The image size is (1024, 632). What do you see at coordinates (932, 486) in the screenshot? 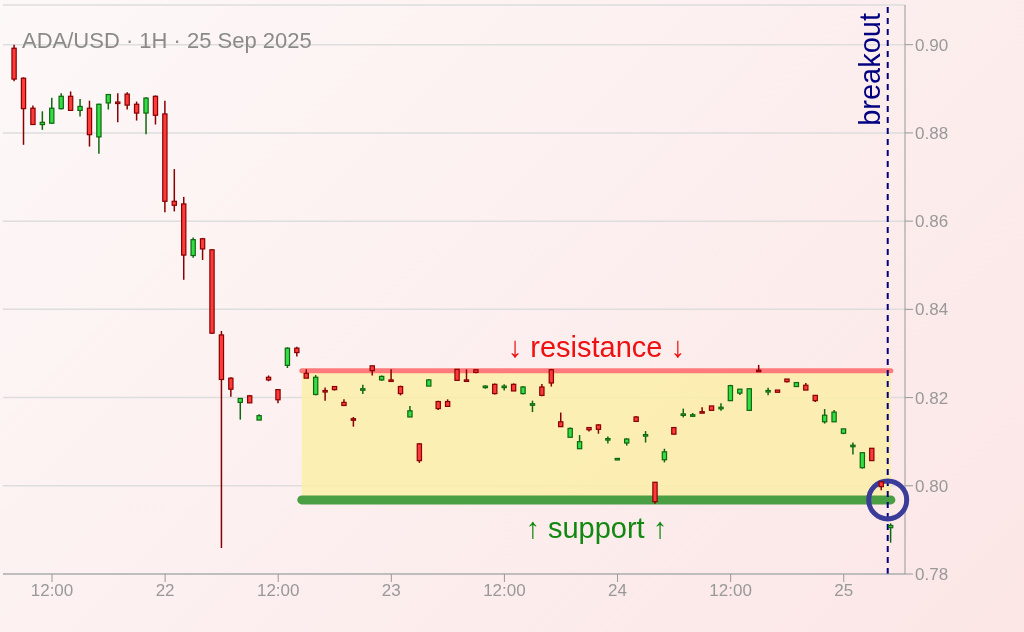
I see `y-tick-label: 0.80` at bounding box center [932, 486].